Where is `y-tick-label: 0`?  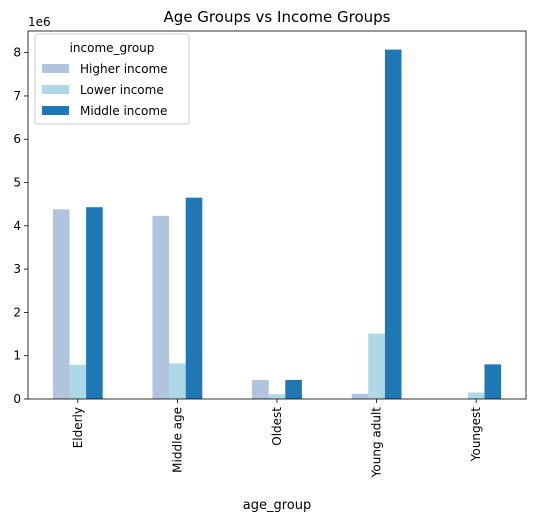
y-tick-label: 0 is located at coordinates (17, 399).